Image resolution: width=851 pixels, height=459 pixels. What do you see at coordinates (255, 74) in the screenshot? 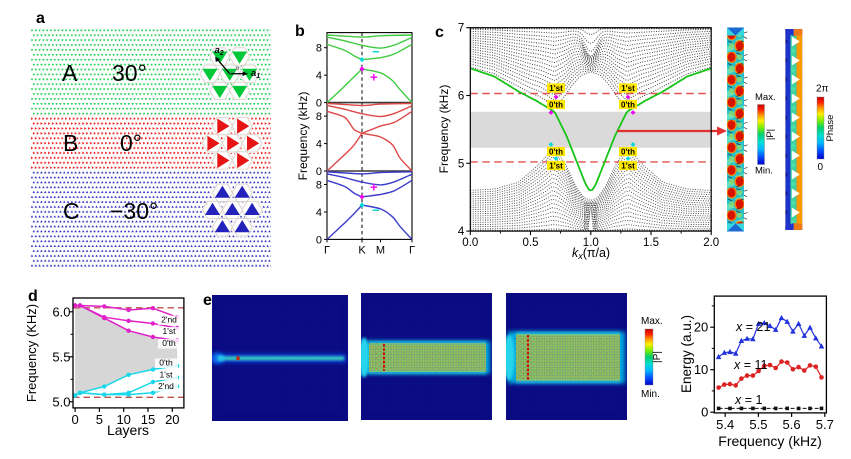
I see `svg-text: a1` at bounding box center [255, 74].